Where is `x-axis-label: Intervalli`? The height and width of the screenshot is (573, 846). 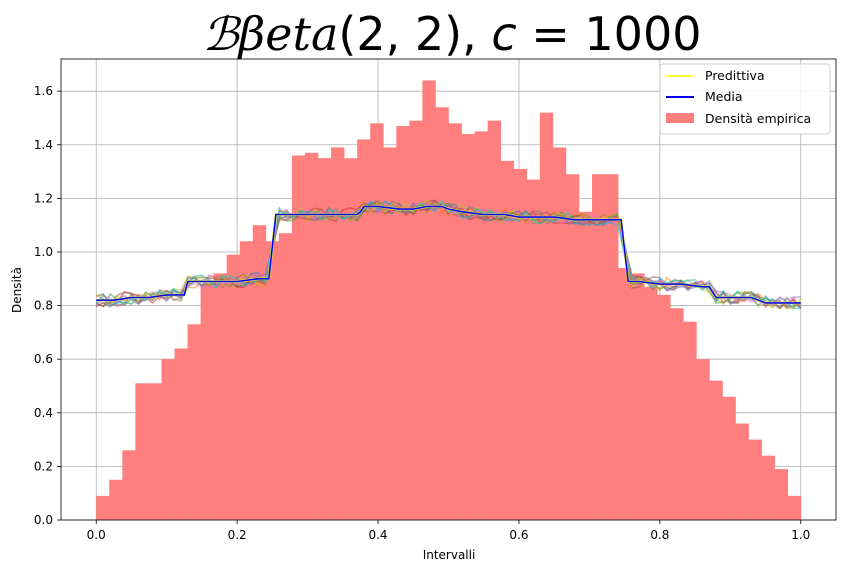 x-axis-label: Intervalli is located at coordinates (449, 555).